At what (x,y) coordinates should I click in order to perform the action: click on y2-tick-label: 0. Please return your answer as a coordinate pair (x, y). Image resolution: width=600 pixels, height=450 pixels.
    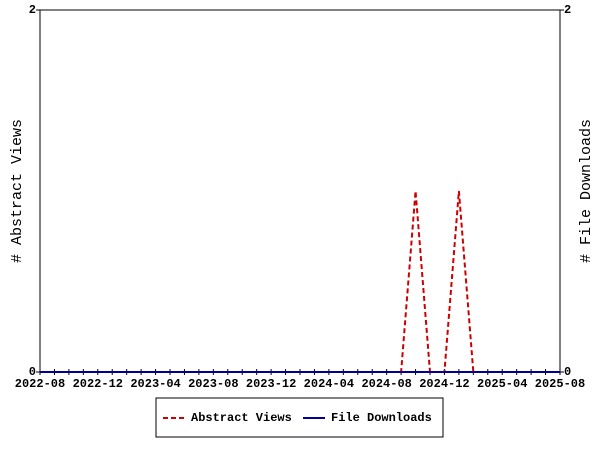
    Looking at the image, I should click on (567, 372).